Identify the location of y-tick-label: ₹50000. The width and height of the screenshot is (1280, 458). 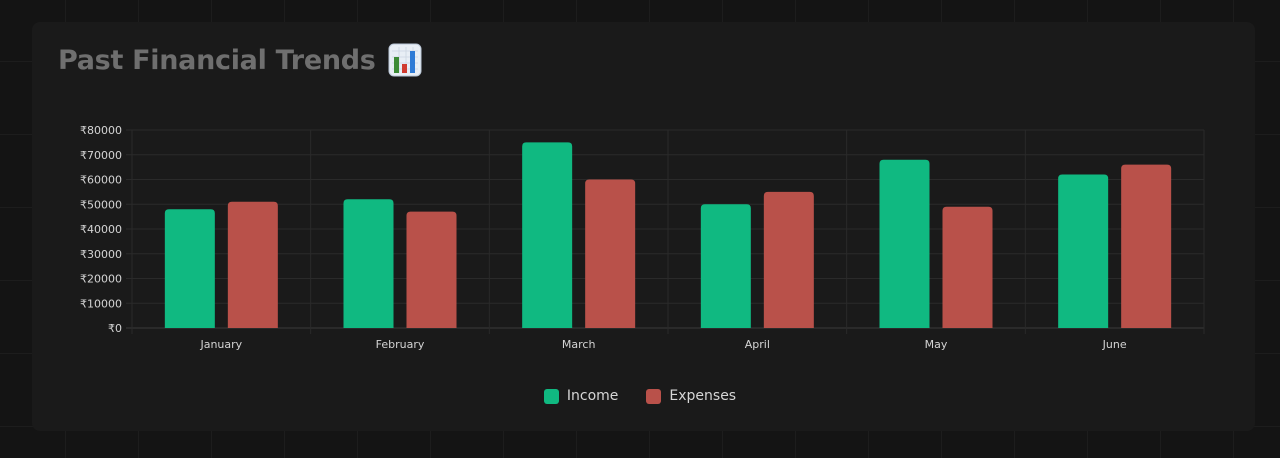
(101, 204).